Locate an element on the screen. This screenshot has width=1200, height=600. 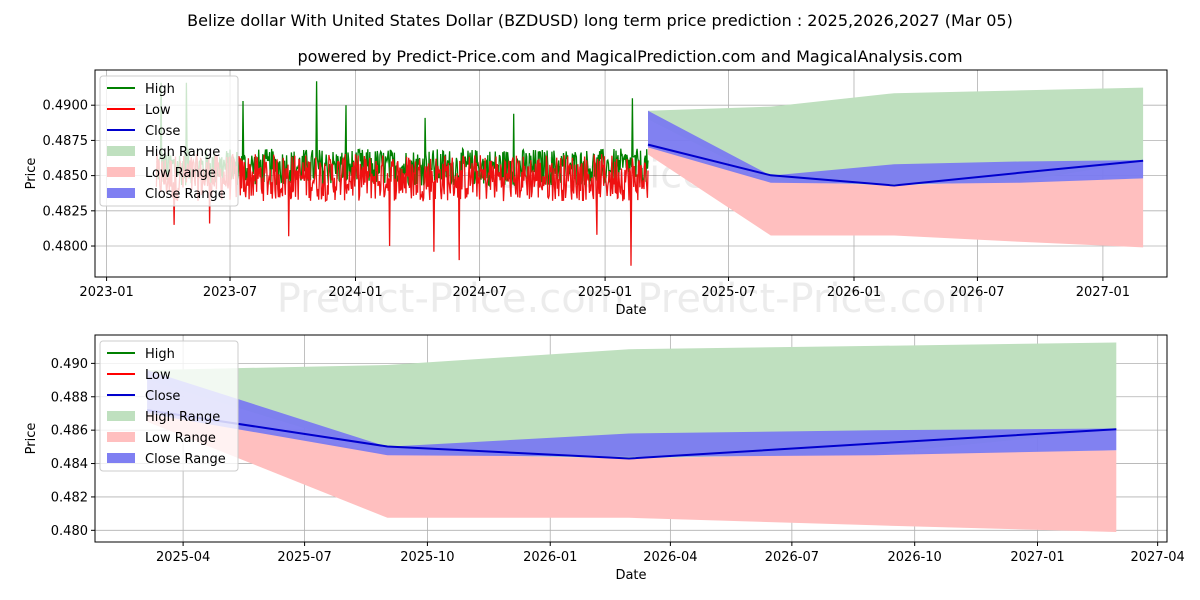
high-range-band is located at coordinates (896, 136).